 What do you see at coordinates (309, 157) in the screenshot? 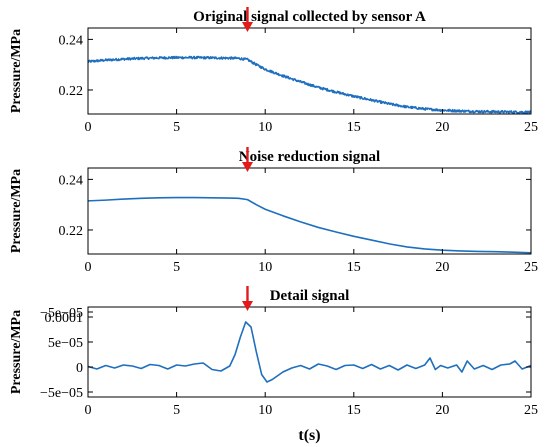
I see `chart-title: Noise reduction signal` at bounding box center [309, 157].